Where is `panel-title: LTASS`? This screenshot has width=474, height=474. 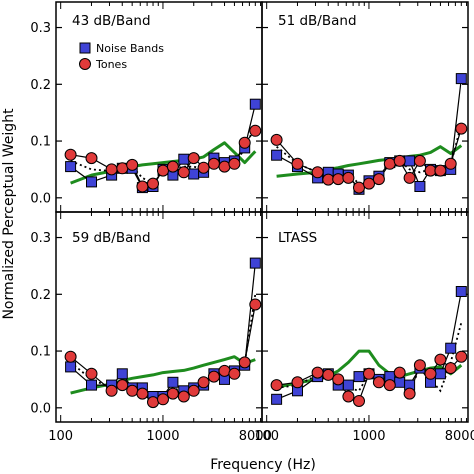
panel-title: LTASS is located at coordinates (297, 238).